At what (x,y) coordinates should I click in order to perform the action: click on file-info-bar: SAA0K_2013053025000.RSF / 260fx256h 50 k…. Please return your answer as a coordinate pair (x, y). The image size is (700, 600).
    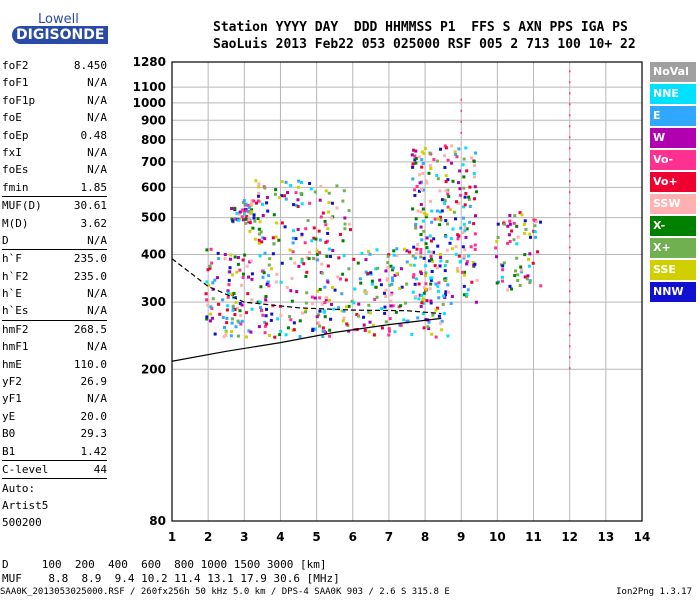
    Looking at the image, I should click on (350, 592).